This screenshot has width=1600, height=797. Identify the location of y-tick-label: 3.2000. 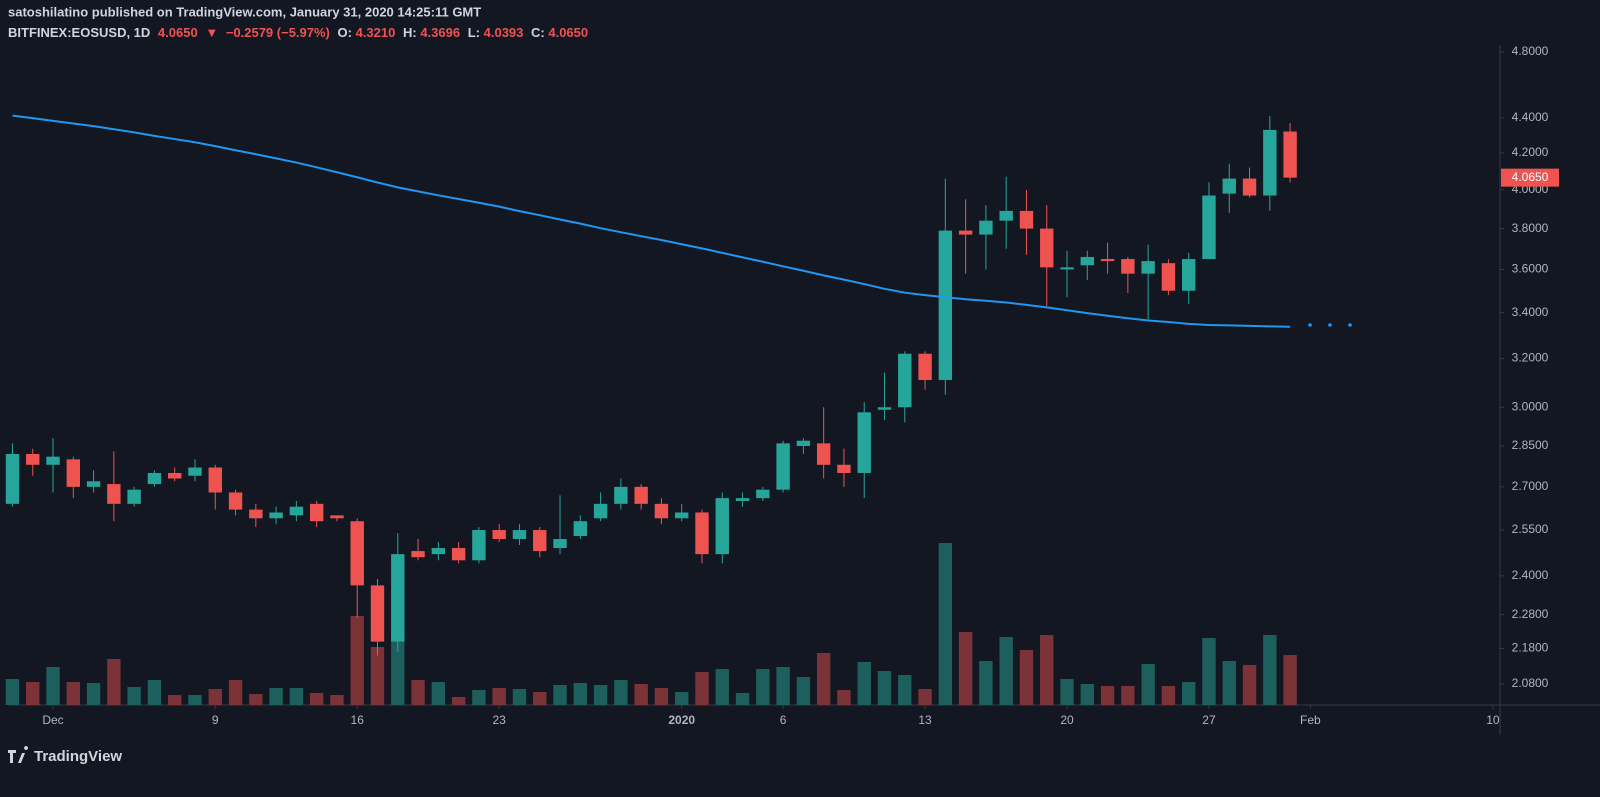
(1530, 358).